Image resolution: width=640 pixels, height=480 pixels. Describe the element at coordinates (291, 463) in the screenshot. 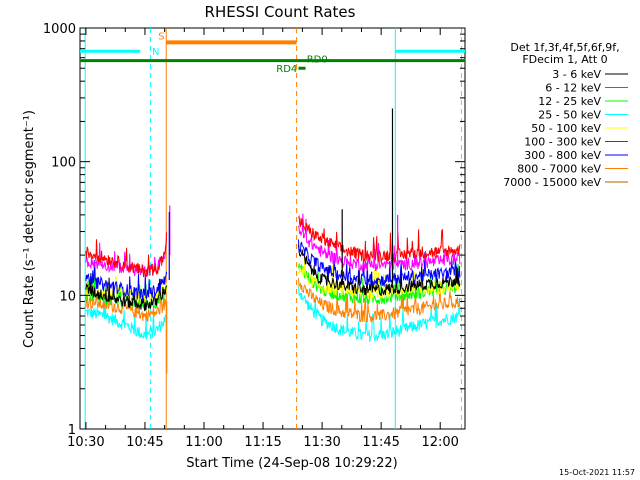

I see `x-axis-label: Start Time (24-Sep-08 10:29:22)` at that location.